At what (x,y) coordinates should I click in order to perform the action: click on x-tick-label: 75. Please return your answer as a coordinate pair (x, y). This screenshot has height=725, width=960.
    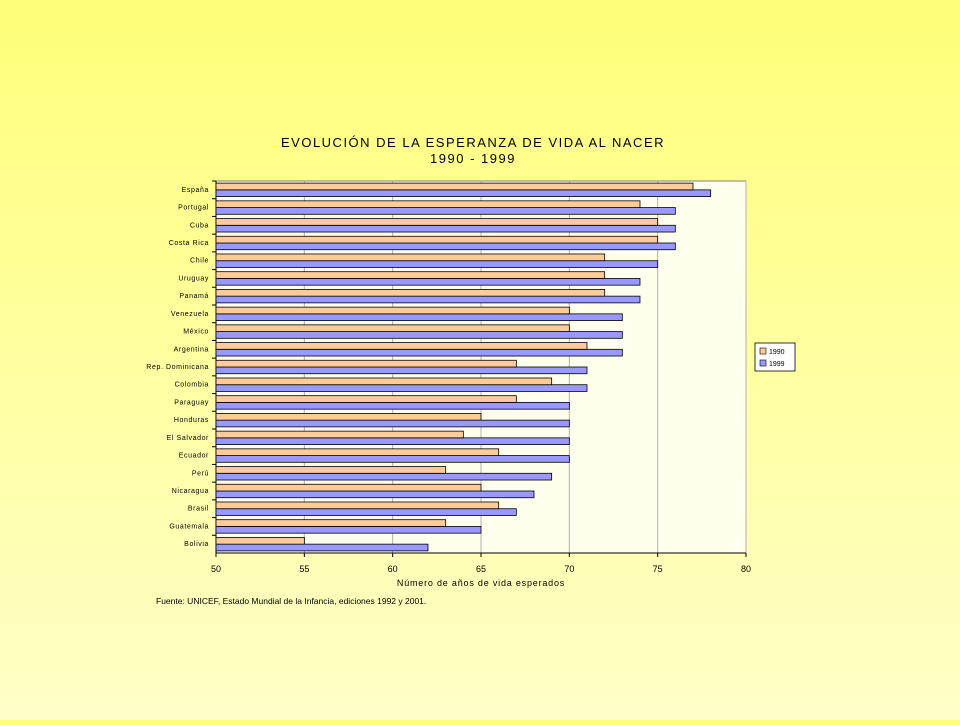
    Looking at the image, I should click on (658, 569).